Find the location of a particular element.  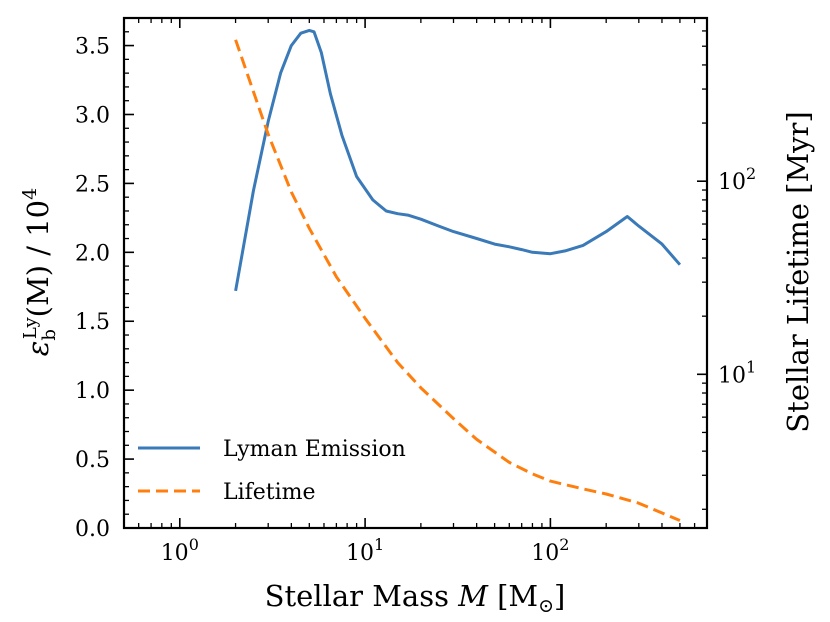

y-left-axis-title: εbLy(M) / 104 is located at coordinates (39, 272).